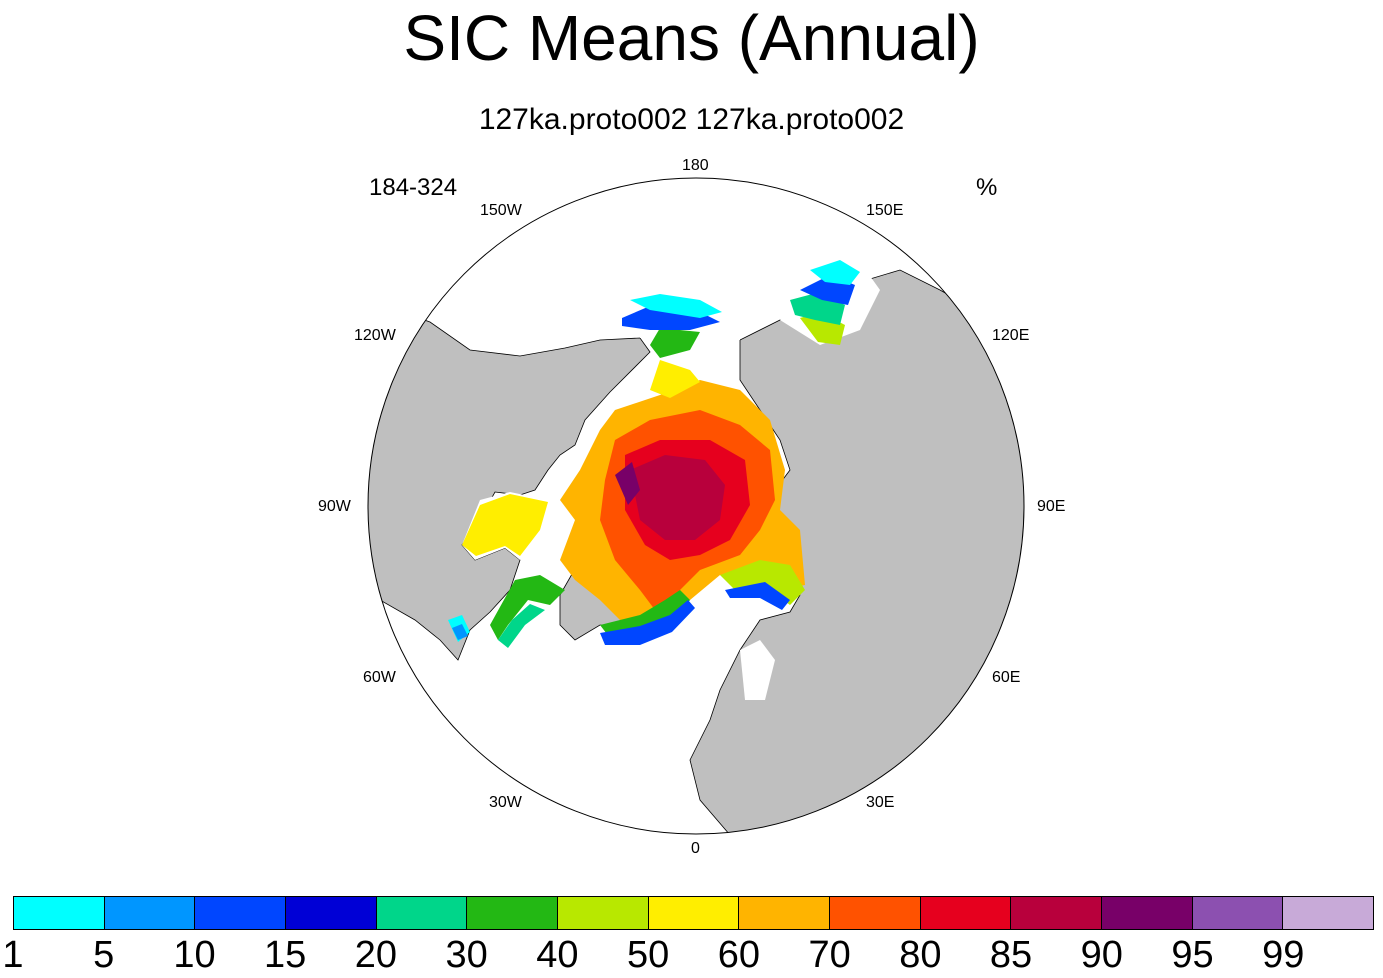  What do you see at coordinates (527, 607) in the screenshot?
I see `ice-margin-labrador` at bounding box center [527, 607].